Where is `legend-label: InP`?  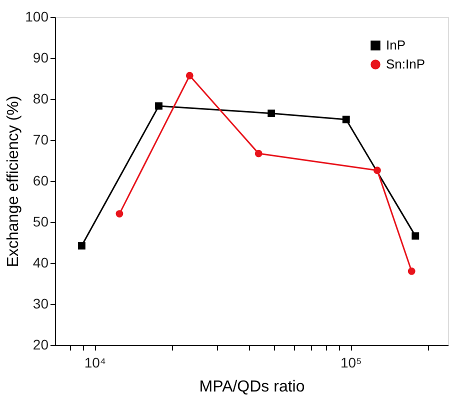 legend-label: InP is located at coordinates (396, 45).